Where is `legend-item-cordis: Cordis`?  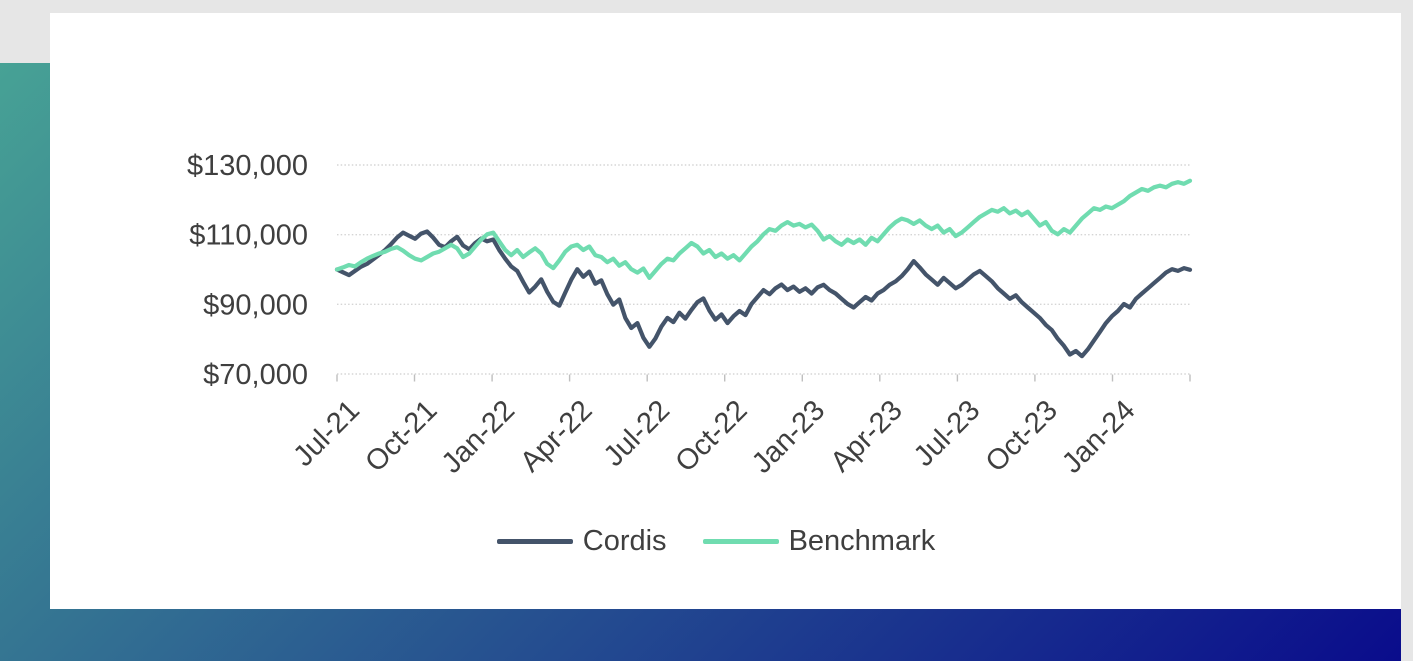
legend-item-cordis: Cordis is located at coordinates (581, 541).